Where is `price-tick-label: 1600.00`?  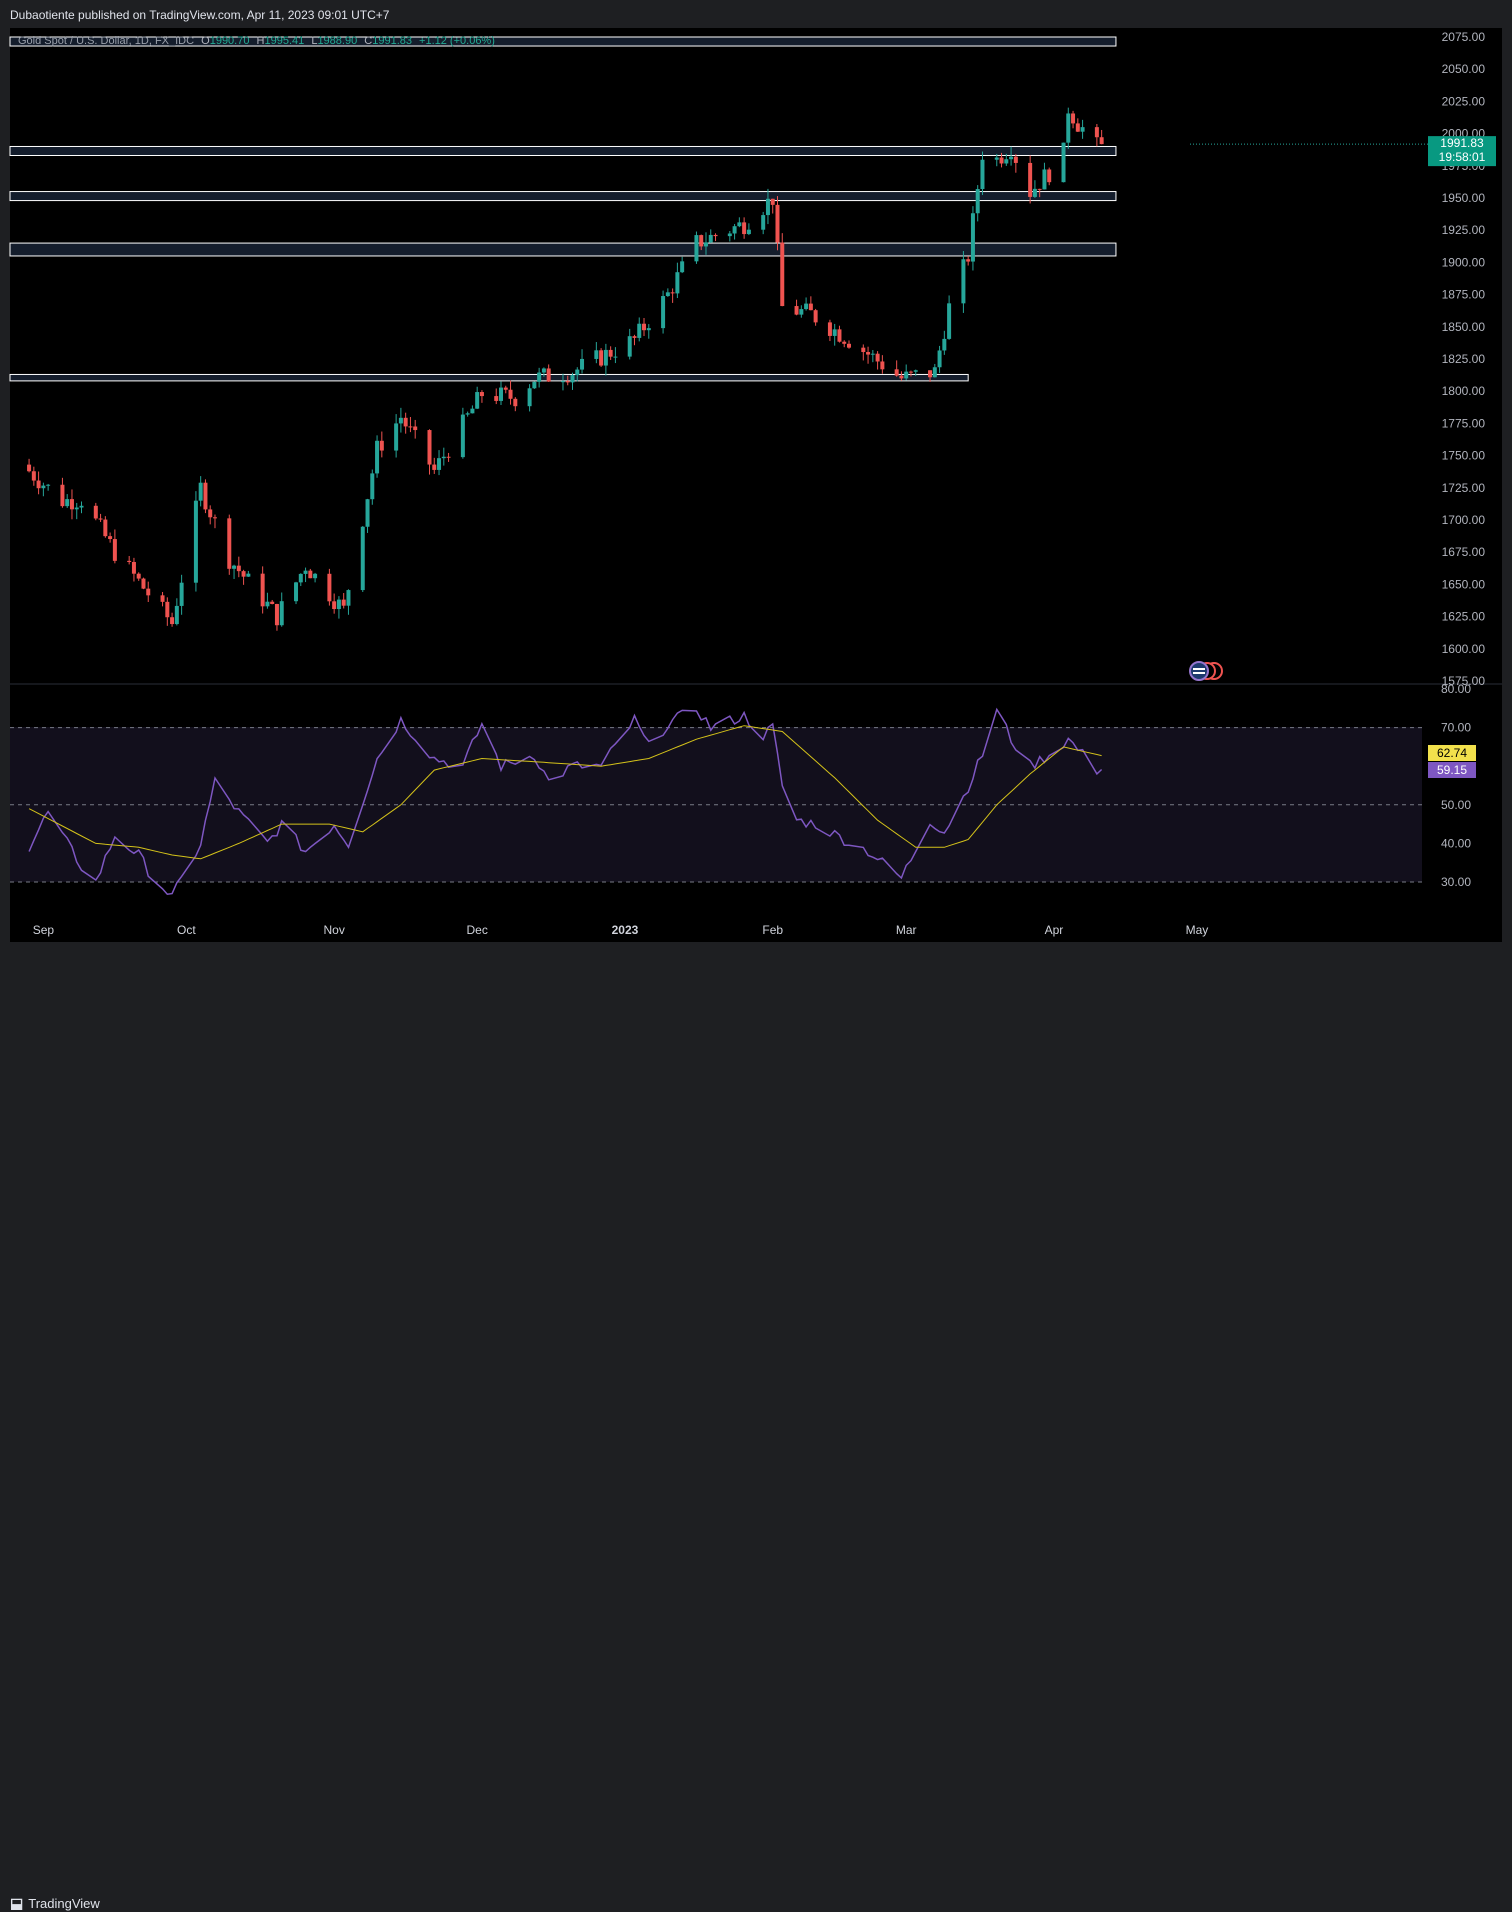
price-tick-label: 1600.00 is located at coordinates (1464, 649).